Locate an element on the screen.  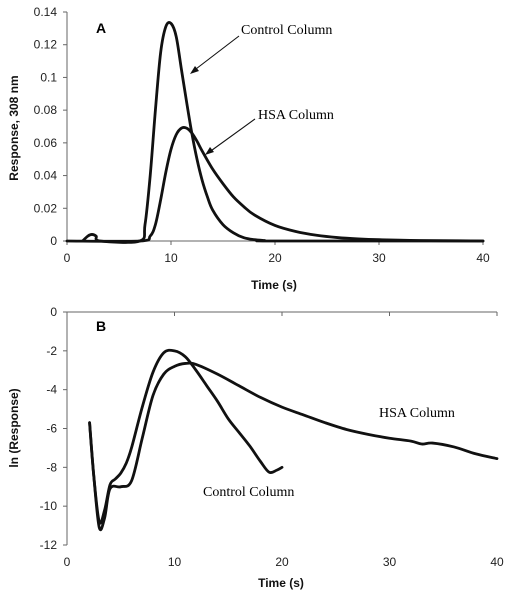
chart-a-y-tick-label: 0.04 is located at coordinates (46, 176).